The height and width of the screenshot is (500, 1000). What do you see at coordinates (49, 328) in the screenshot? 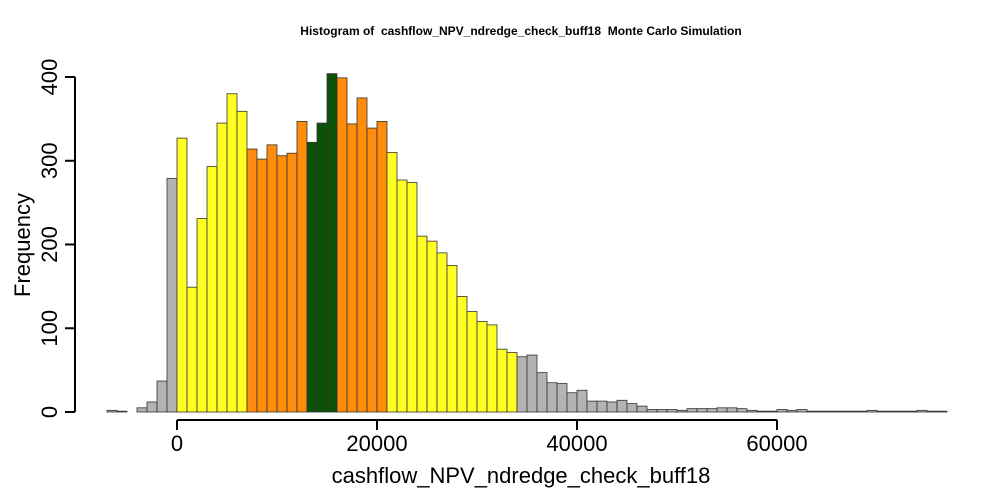
I see `y-tick-label: 100` at bounding box center [49, 328].